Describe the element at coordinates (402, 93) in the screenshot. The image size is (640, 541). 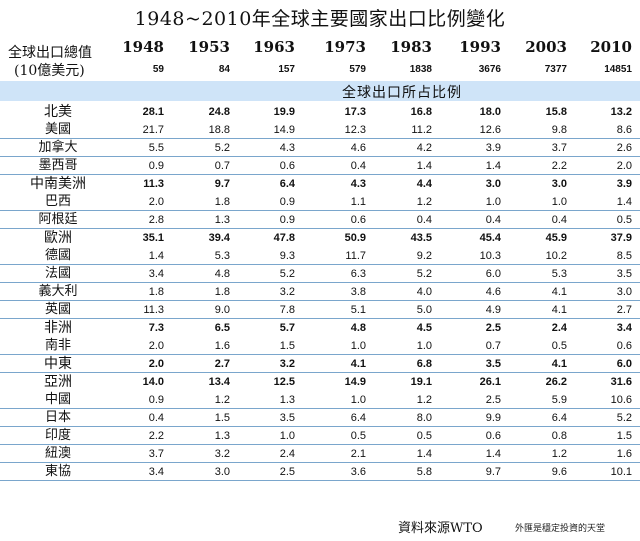
I see `section-label: 全球出口所占比例` at that location.